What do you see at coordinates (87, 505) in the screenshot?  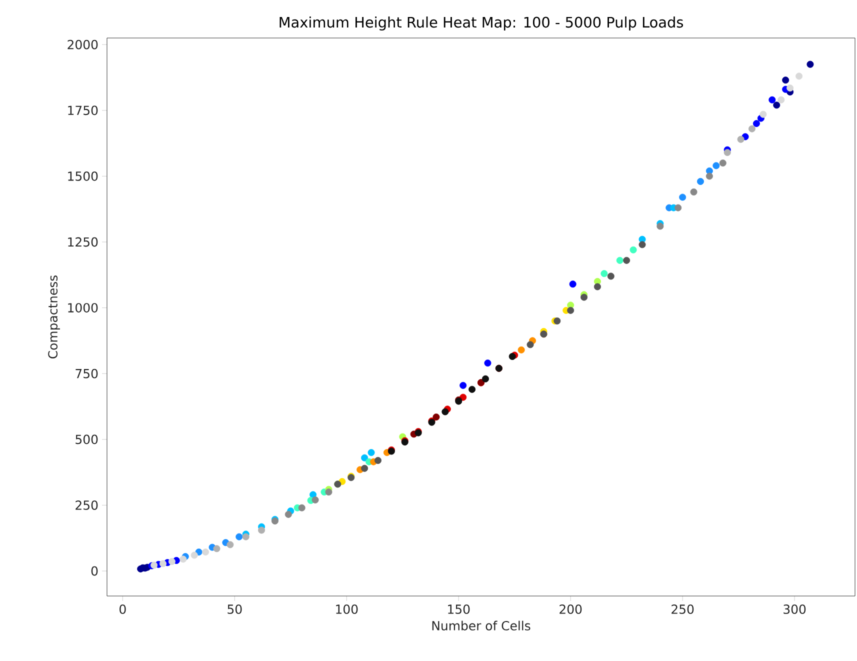 I see `y-tick-label: 250` at bounding box center [87, 505].